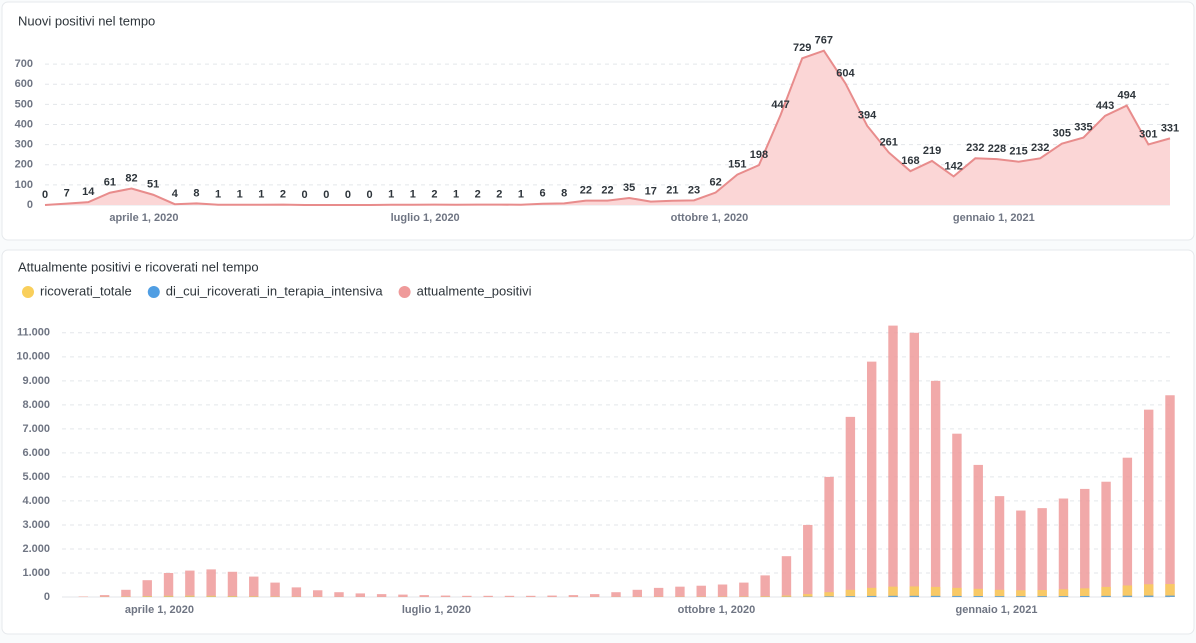 This screenshot has width=1196, height=643. I want to click on data-label: 23, so click(694, 190).